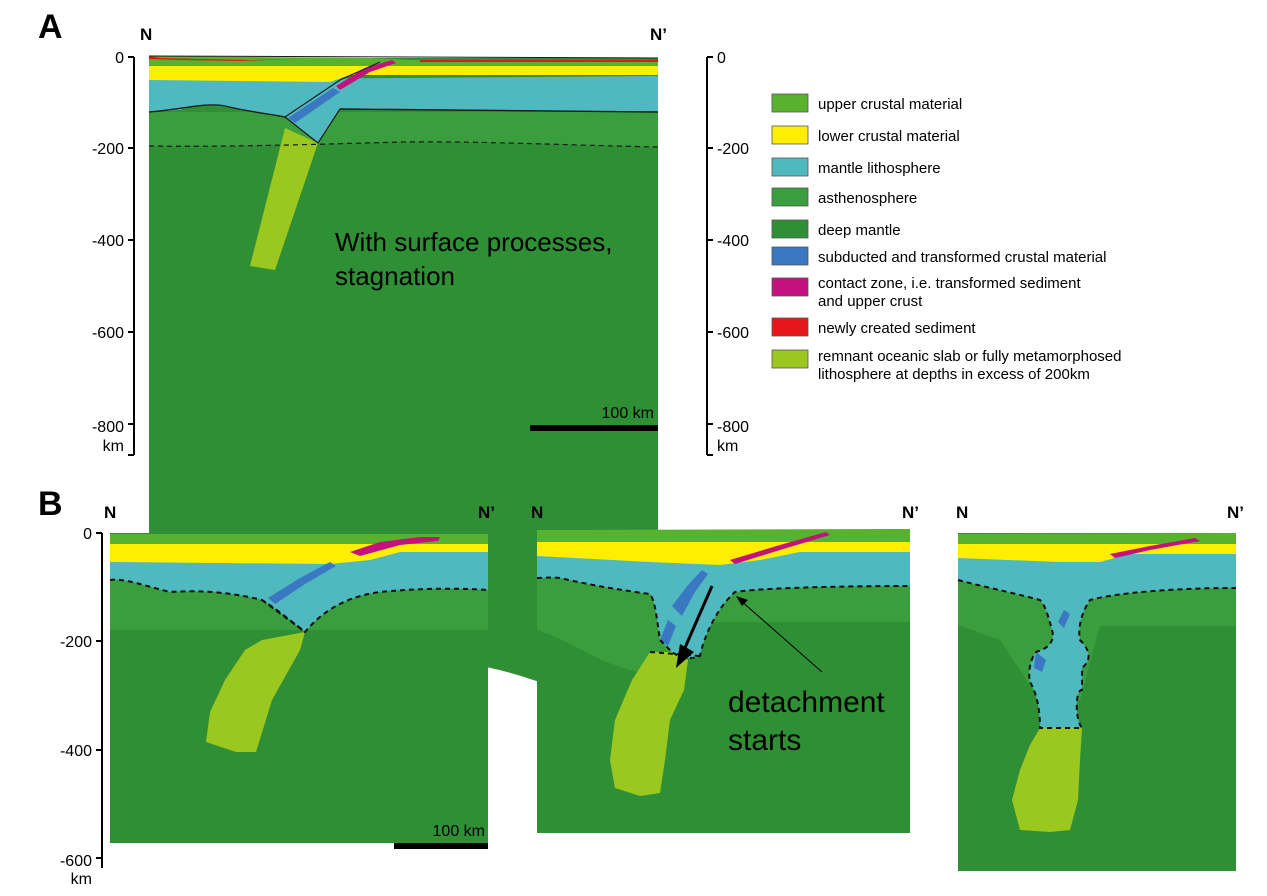 The height and width of the screenshot is (896, 1267). Describe the element at coordinates (1097, 538) in the screenshot. I see `b3-upper-crust` at that location.